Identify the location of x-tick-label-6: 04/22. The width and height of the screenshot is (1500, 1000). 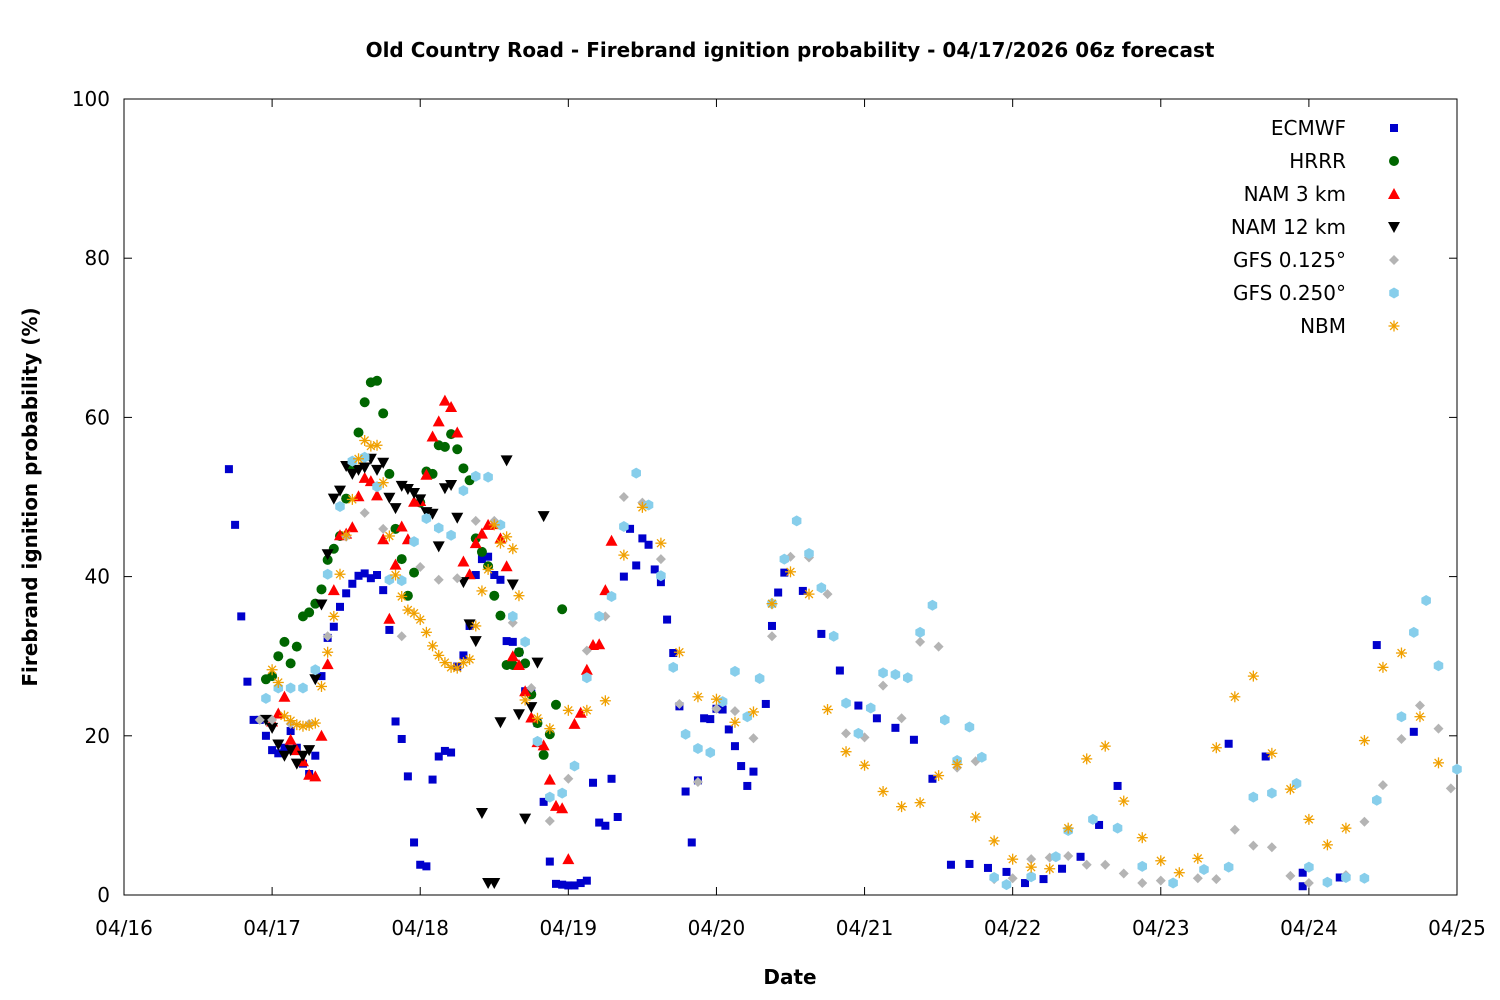
(1013, 928).